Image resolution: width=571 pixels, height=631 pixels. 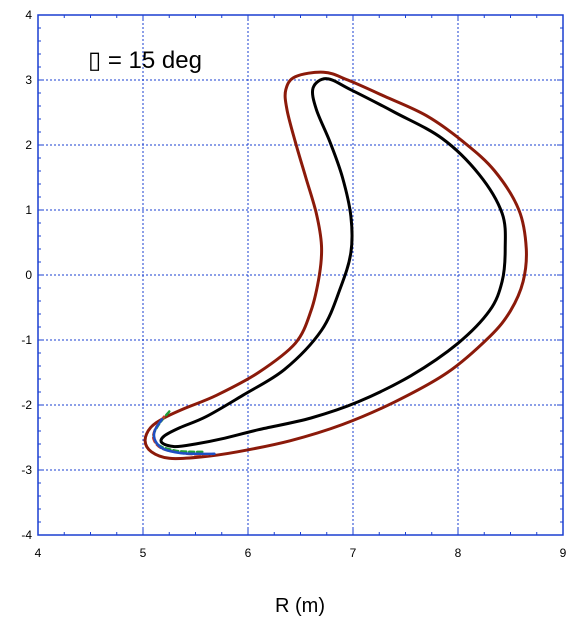 What do you see at coordinates (563, 553) in the screenshot?
I see `x-tick-label: 9` at bounding box center [563, 553].